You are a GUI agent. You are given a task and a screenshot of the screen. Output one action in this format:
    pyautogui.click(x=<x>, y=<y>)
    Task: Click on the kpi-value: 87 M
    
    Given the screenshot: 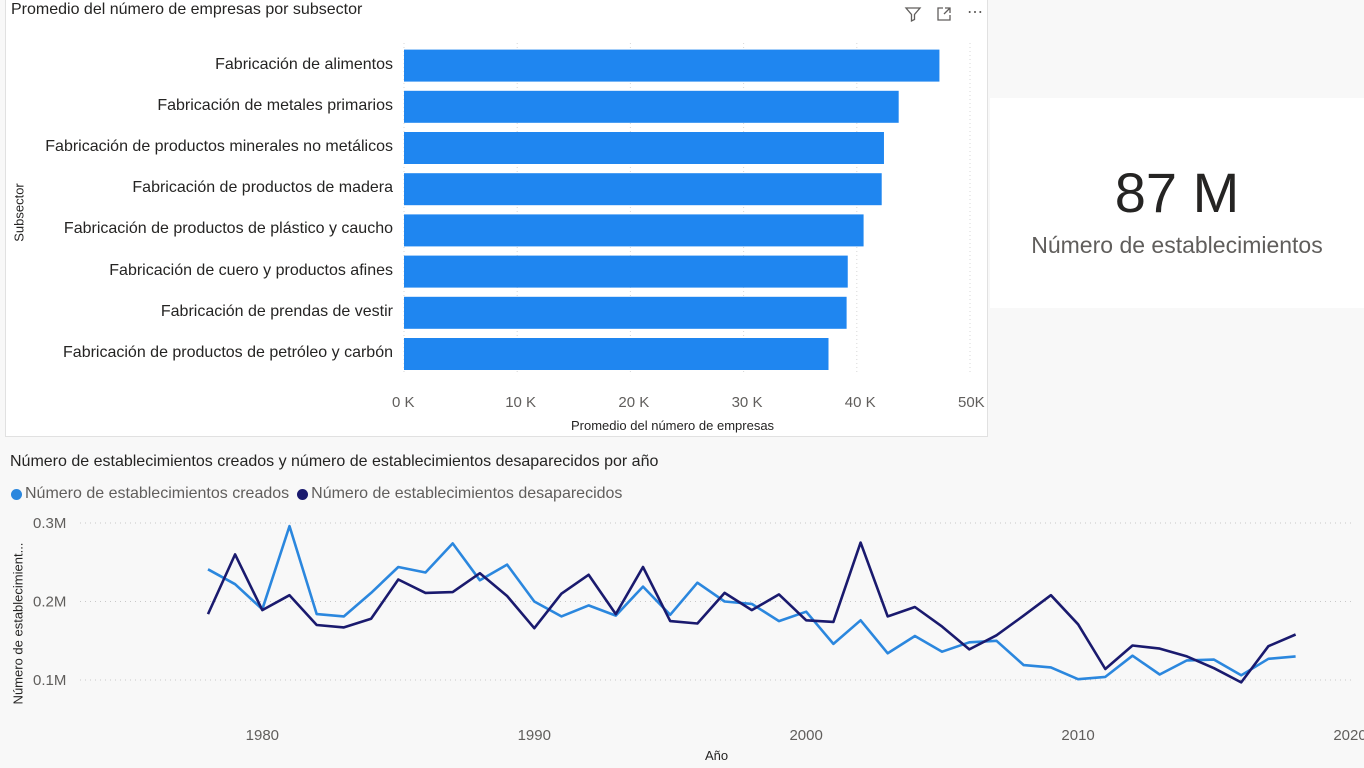 What is the action you would take?
    pyautogui.click(x=1177, y=192)
    